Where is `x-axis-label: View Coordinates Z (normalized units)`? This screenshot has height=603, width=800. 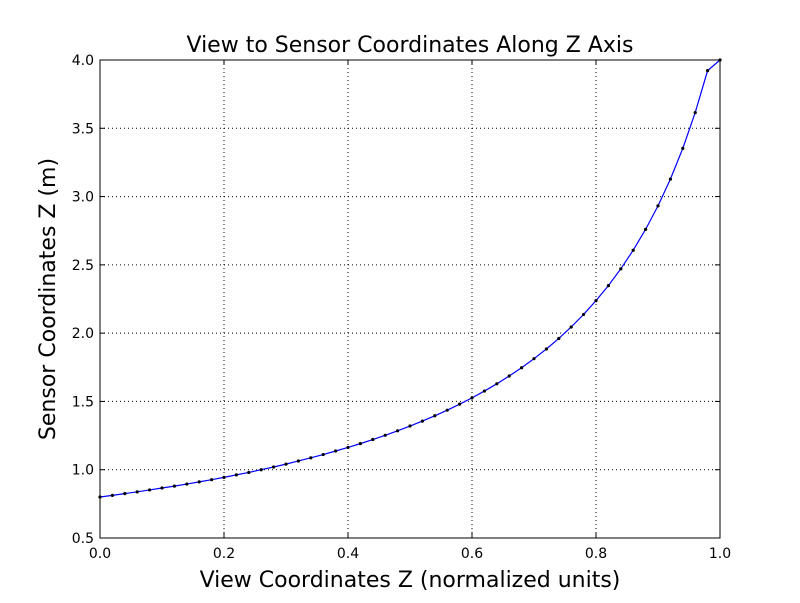
x-axis-label: View Coordinates Z (normalized units) is located at coordinates (410, 580).